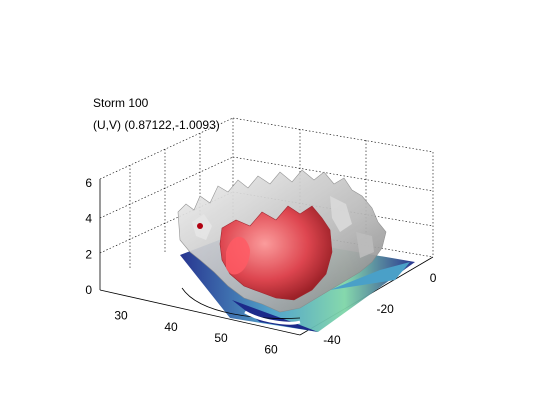  I want to click on x-tick-label: 60, so click(271, 349).